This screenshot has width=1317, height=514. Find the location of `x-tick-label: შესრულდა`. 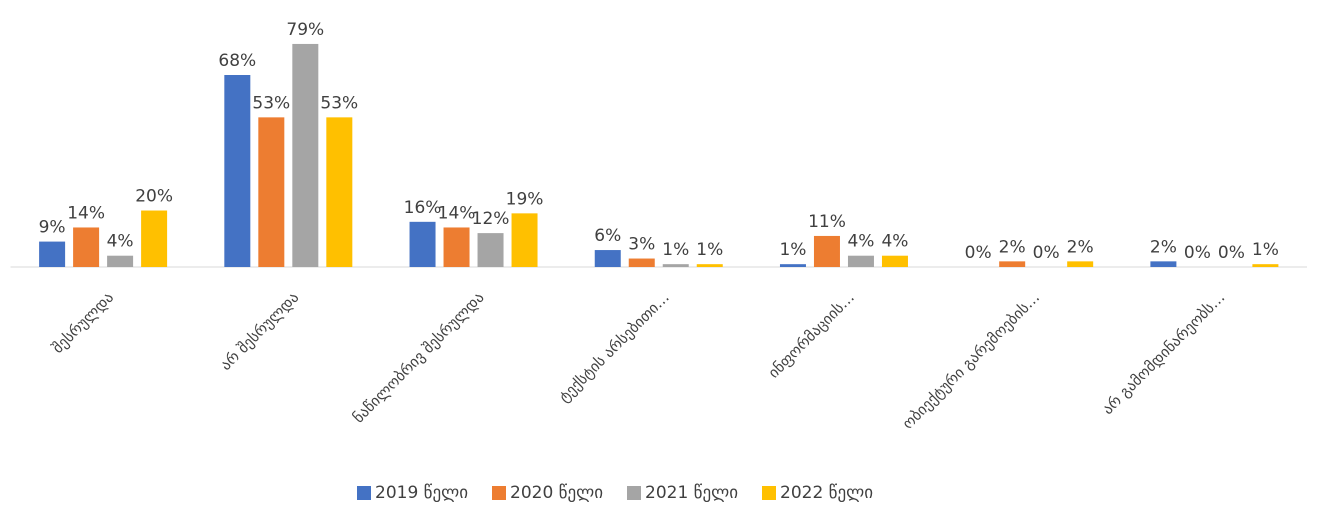

x-tick-label: შესრულდა is located at coordinates (83, 322).